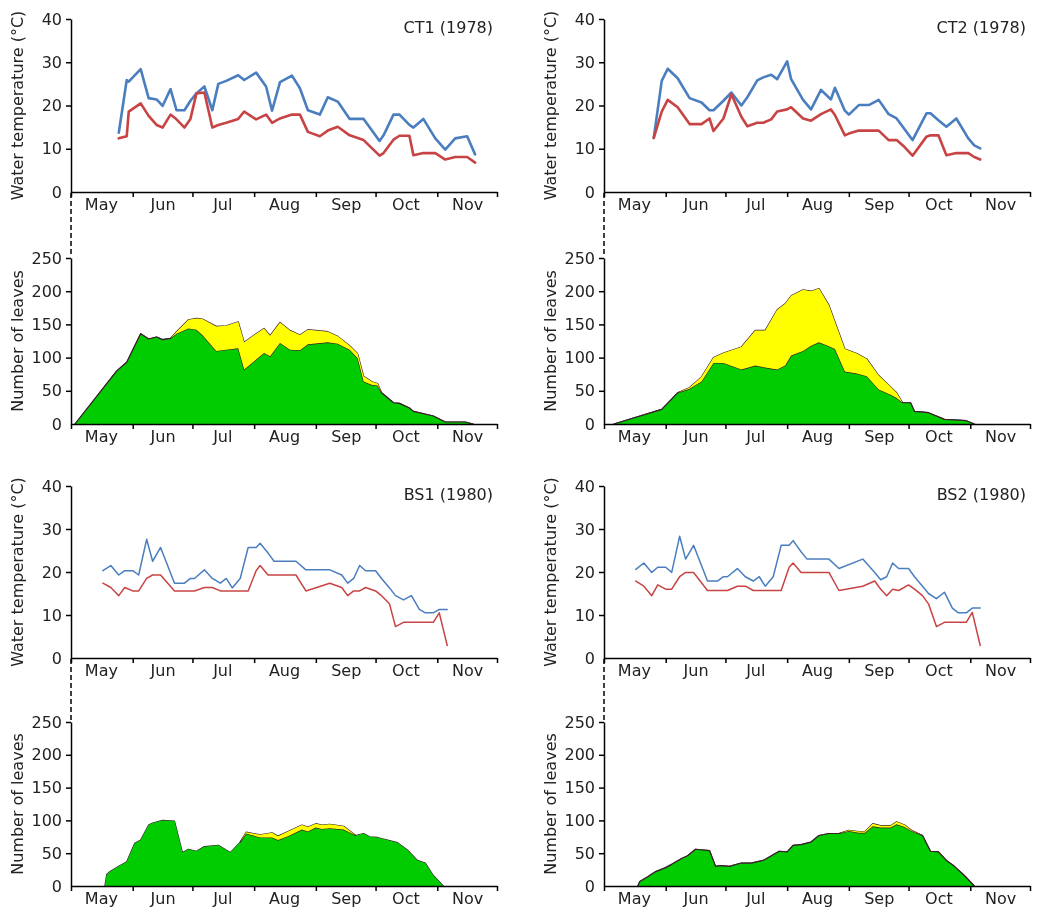 Image resolution: width=1047 pixels, height=913 pixels. I want to click on chart-title: BS1 (1980), so click(448, 494).